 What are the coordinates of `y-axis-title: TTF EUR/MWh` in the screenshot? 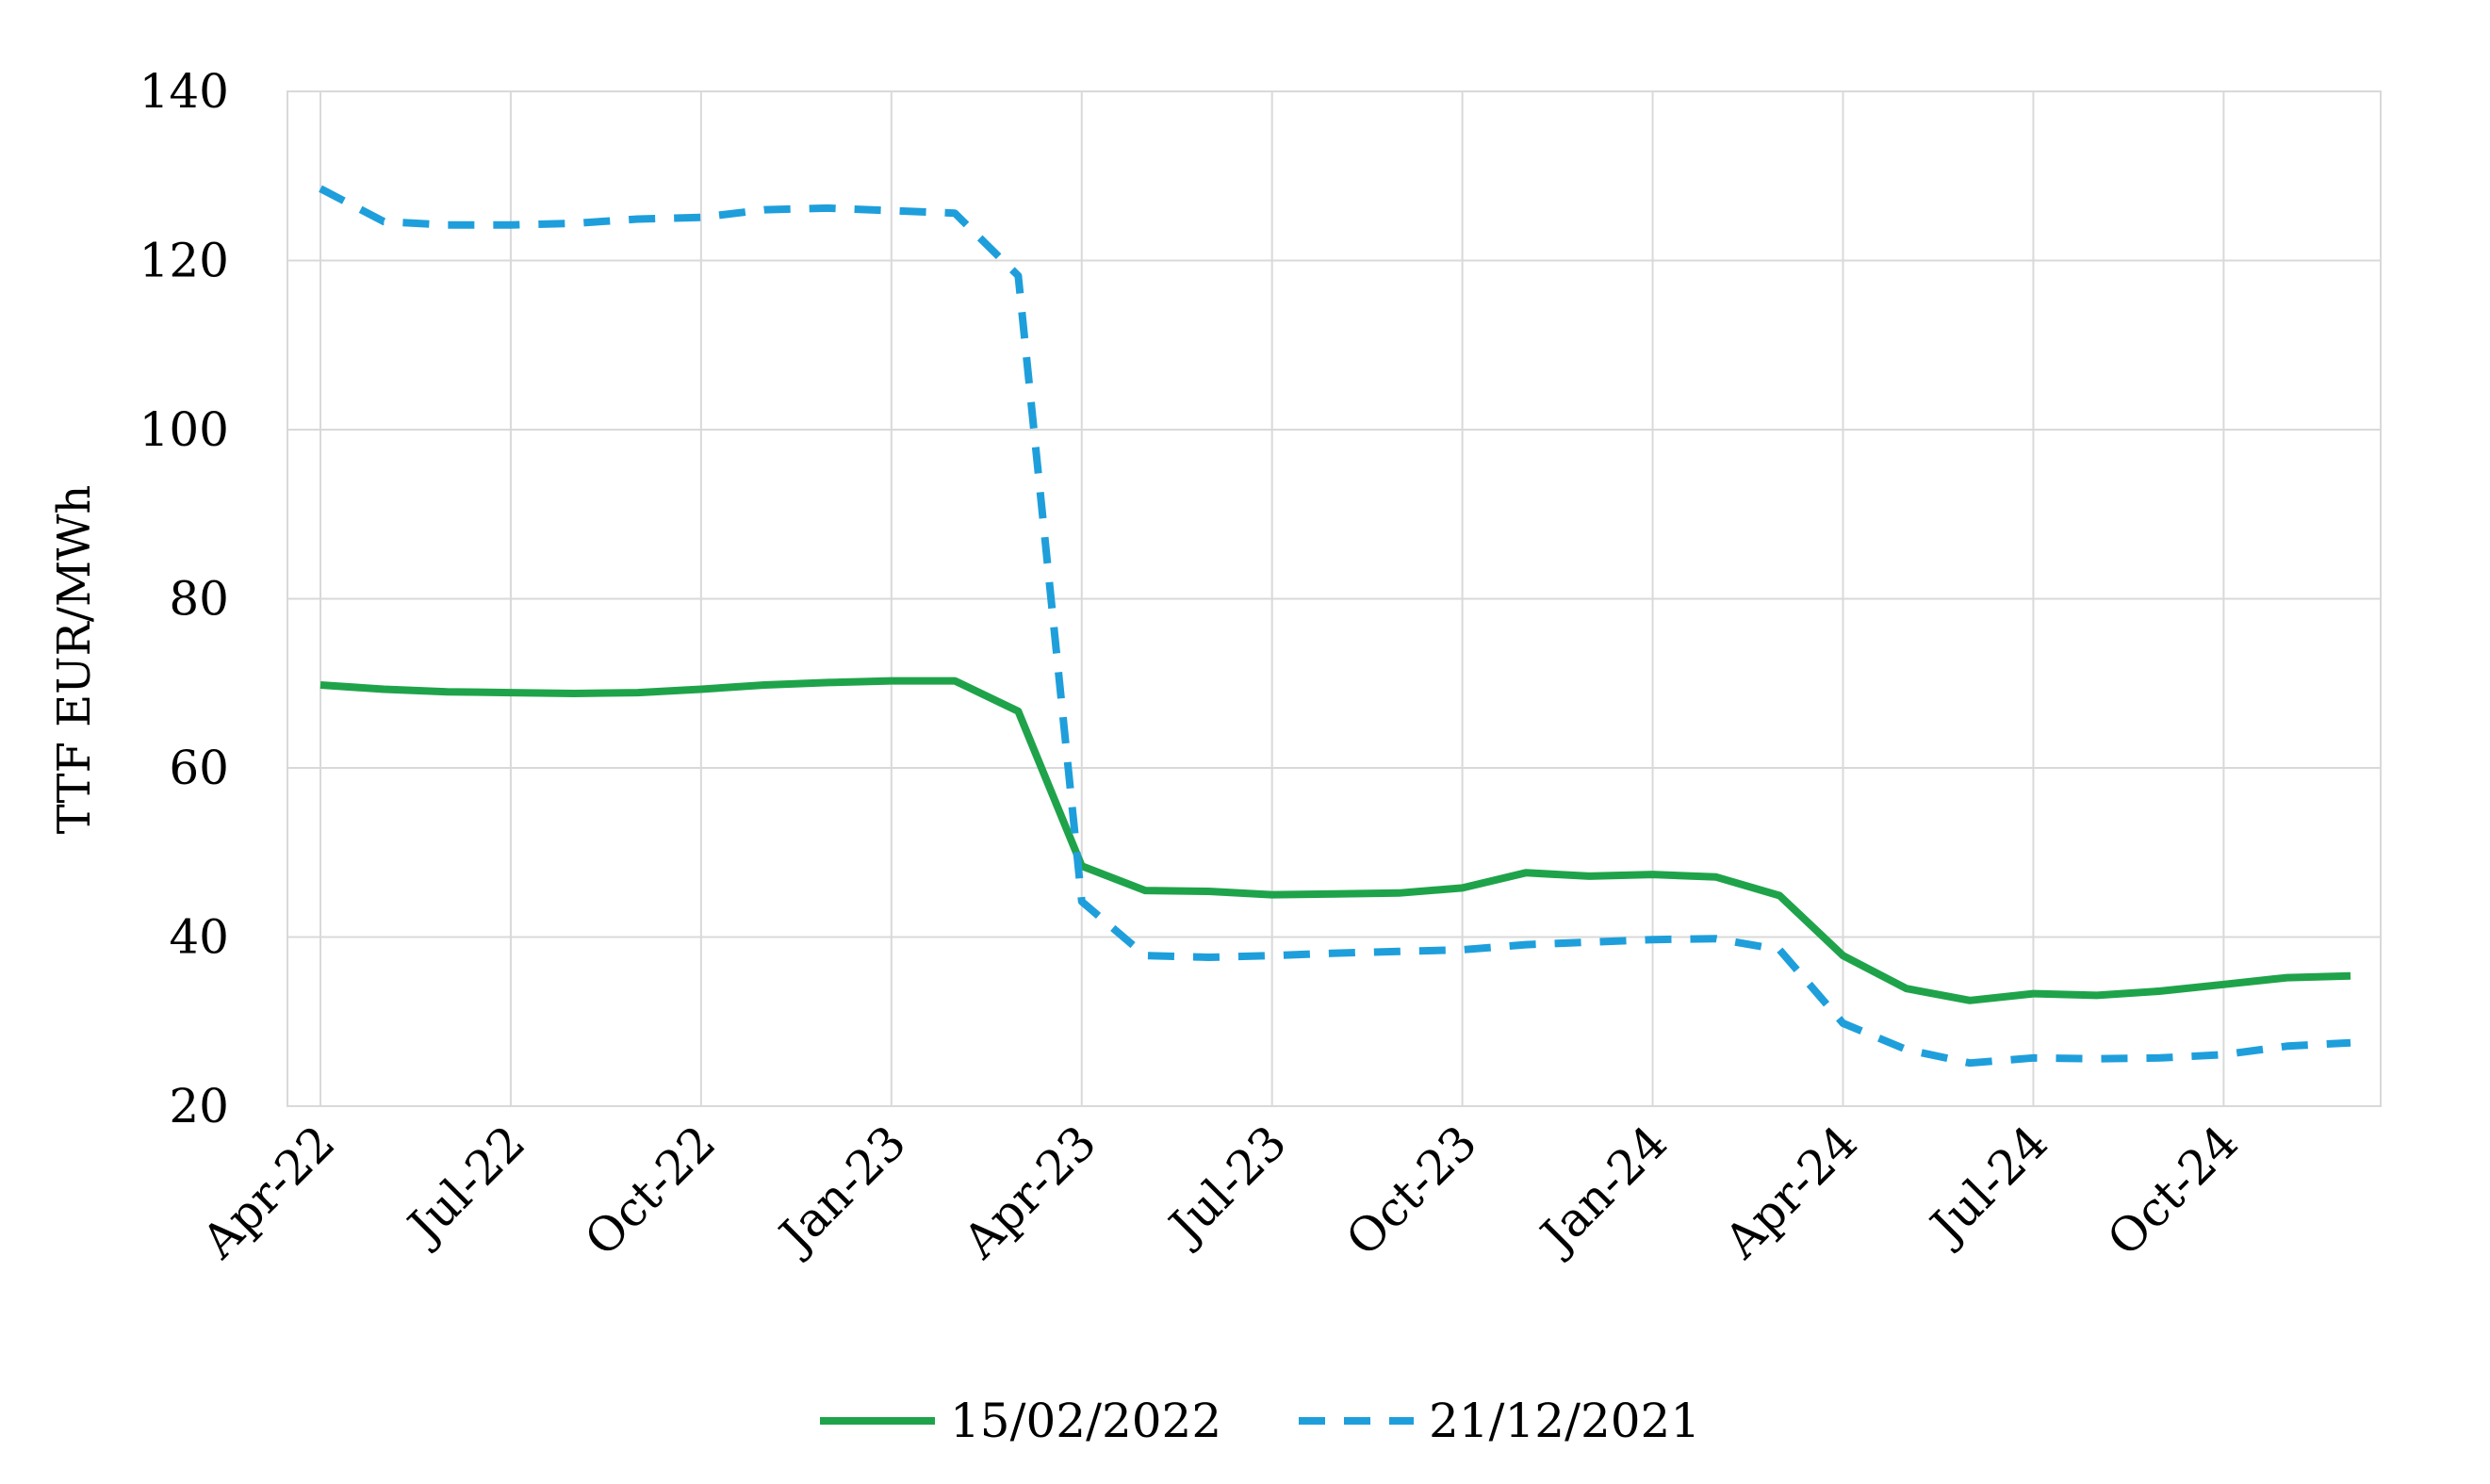 It's located at (74, 660).